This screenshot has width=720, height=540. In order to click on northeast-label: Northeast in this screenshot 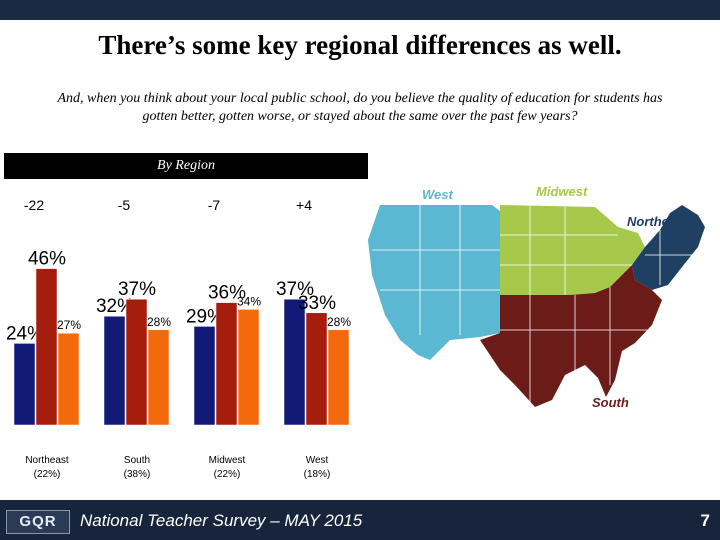, I will do `click(657, 221)`.